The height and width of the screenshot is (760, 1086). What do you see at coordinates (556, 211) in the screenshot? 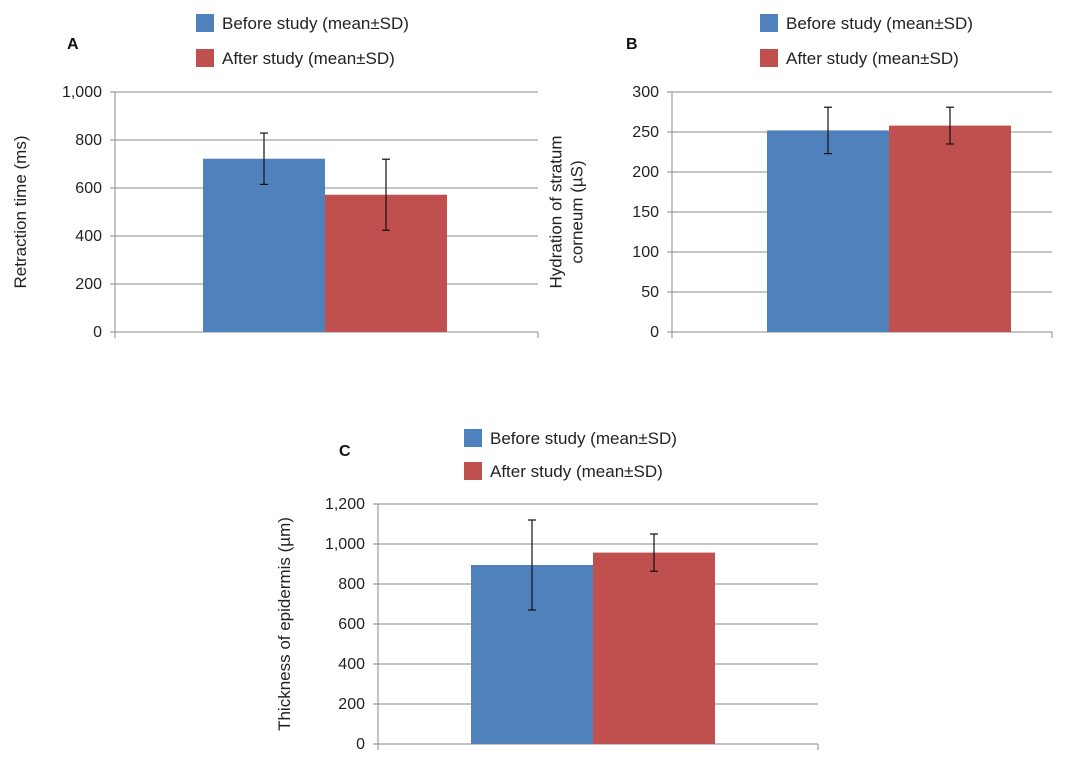
I see `y-axis-title: Hydration of stratum` at bounding box center [556, 211].